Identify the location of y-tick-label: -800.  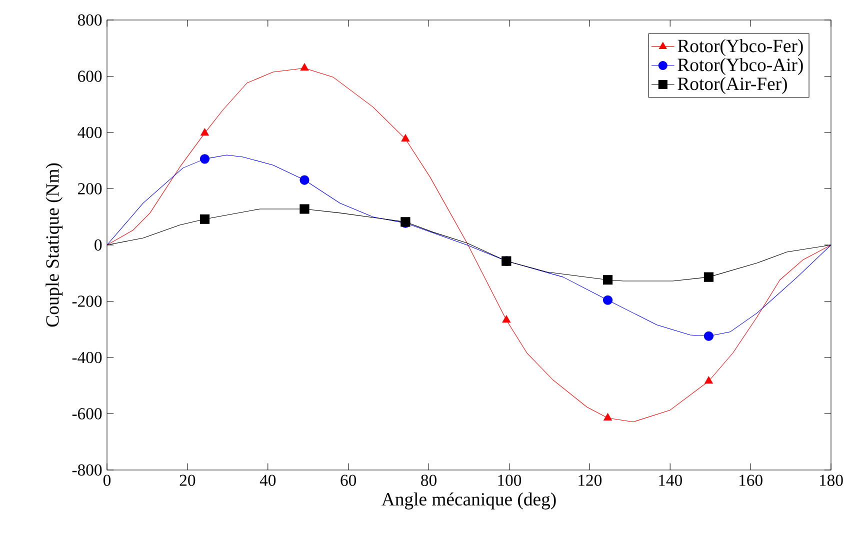
(87, 470).